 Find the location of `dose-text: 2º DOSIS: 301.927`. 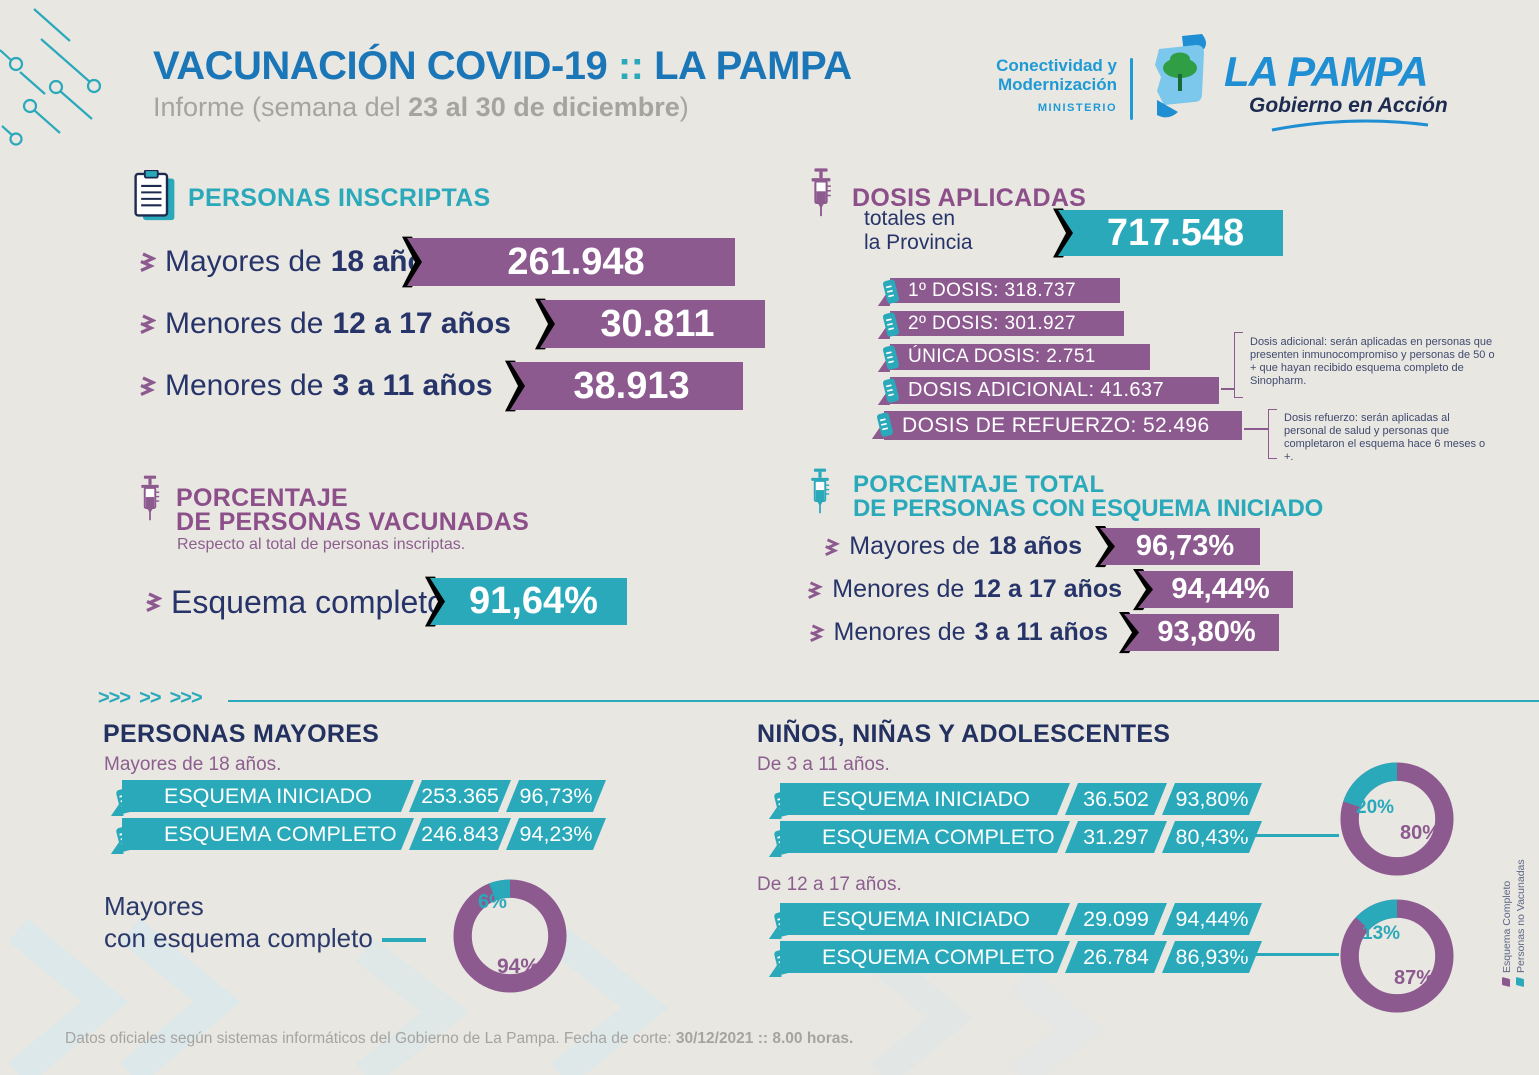

dose-text: 2º DOSIS: 301.927 is located at coordinates (992, 323).